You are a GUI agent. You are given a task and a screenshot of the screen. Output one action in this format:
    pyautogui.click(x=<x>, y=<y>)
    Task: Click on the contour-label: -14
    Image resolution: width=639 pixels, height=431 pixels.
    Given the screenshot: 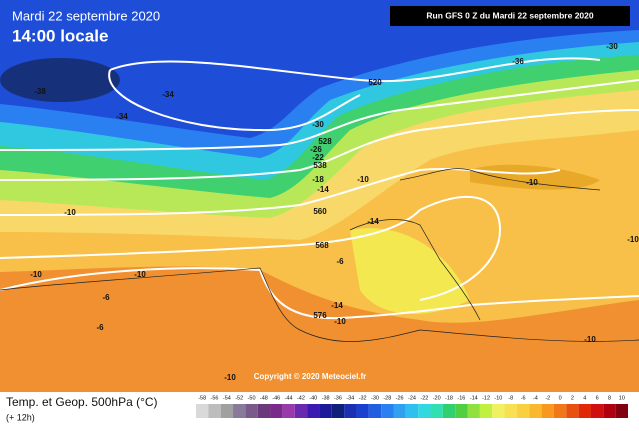 What is the action you would take?
    pyautogui.click(x=373, y=221)
    